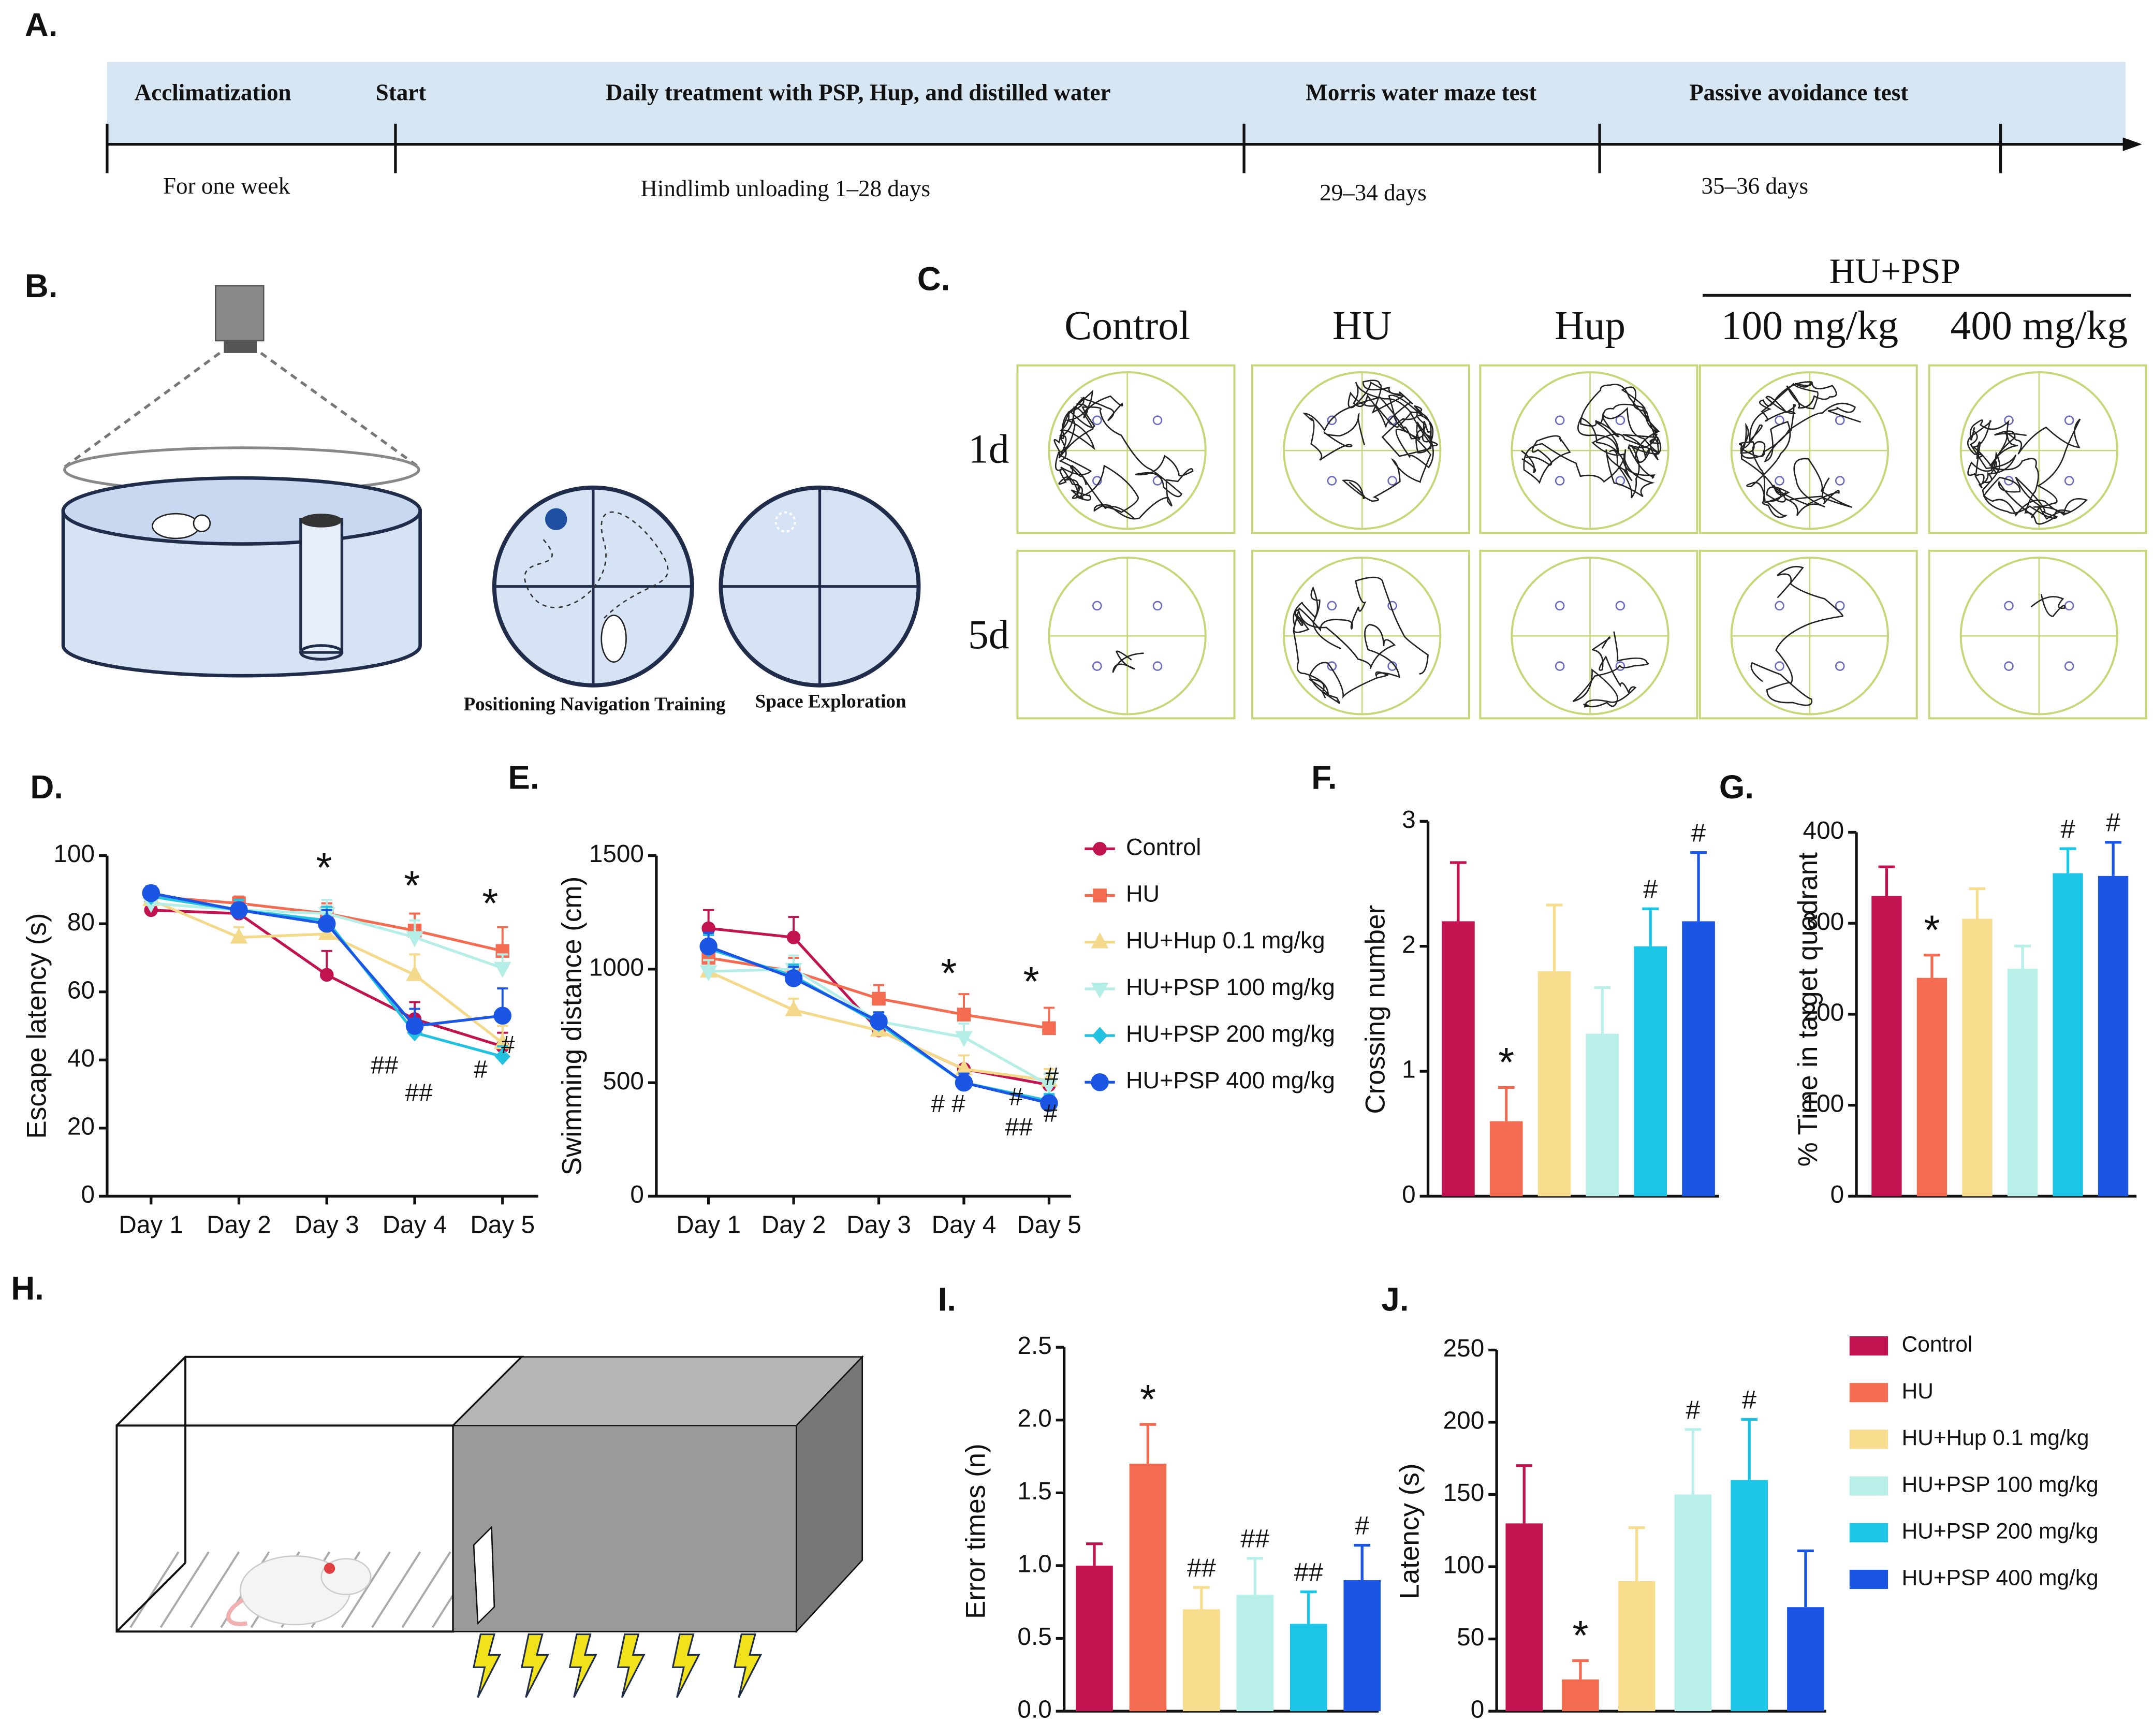 This screenshot has width=2153, height=1736. What do you see at coordinates (878, 1007) in the screenshot?
I see `series-line` at bounding box center [878, 1007].